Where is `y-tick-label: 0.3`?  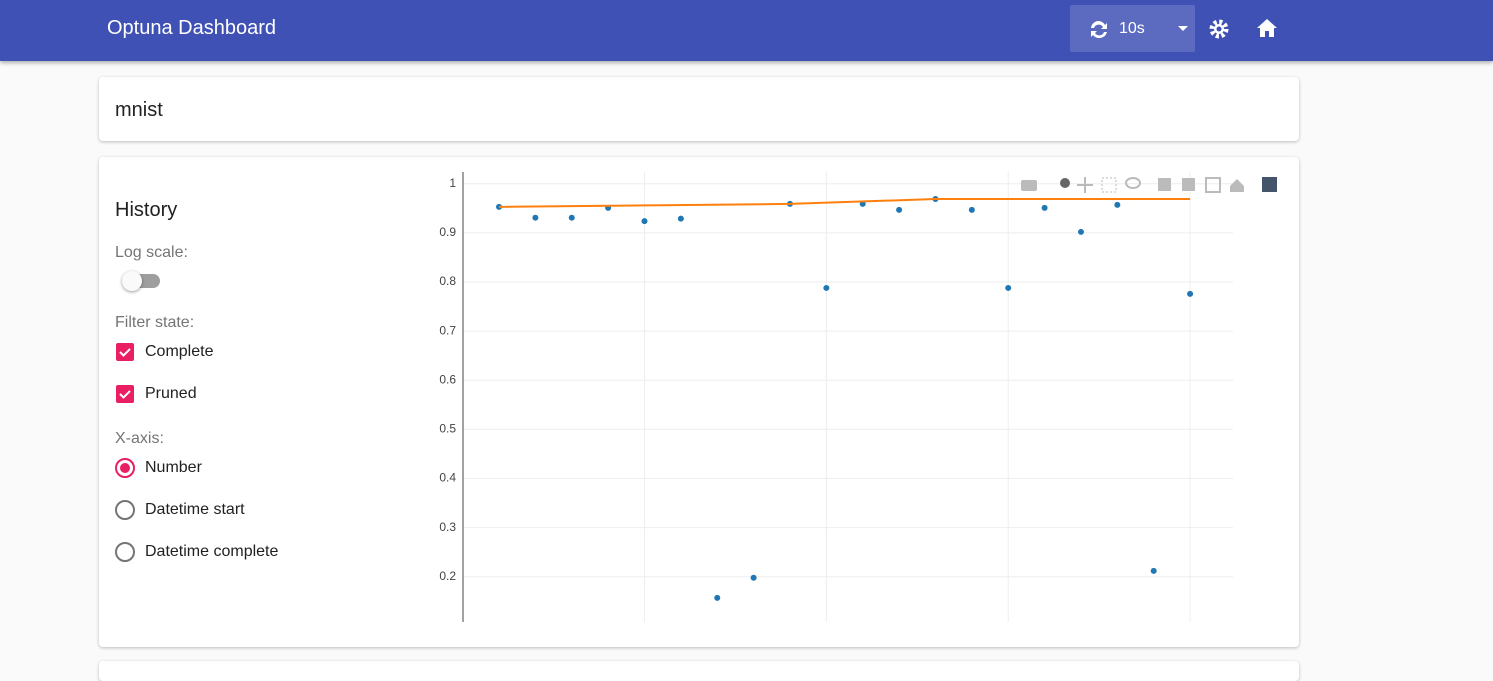
y-tick-label: 0.3 is located at coordinates (447, 527).